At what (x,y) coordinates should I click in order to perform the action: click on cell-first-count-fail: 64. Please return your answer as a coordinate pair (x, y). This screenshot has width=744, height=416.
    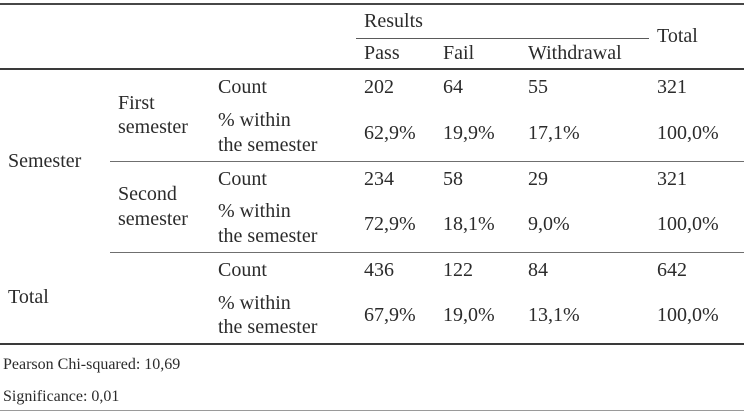
    Looking at the image, I should click on (453, 87).